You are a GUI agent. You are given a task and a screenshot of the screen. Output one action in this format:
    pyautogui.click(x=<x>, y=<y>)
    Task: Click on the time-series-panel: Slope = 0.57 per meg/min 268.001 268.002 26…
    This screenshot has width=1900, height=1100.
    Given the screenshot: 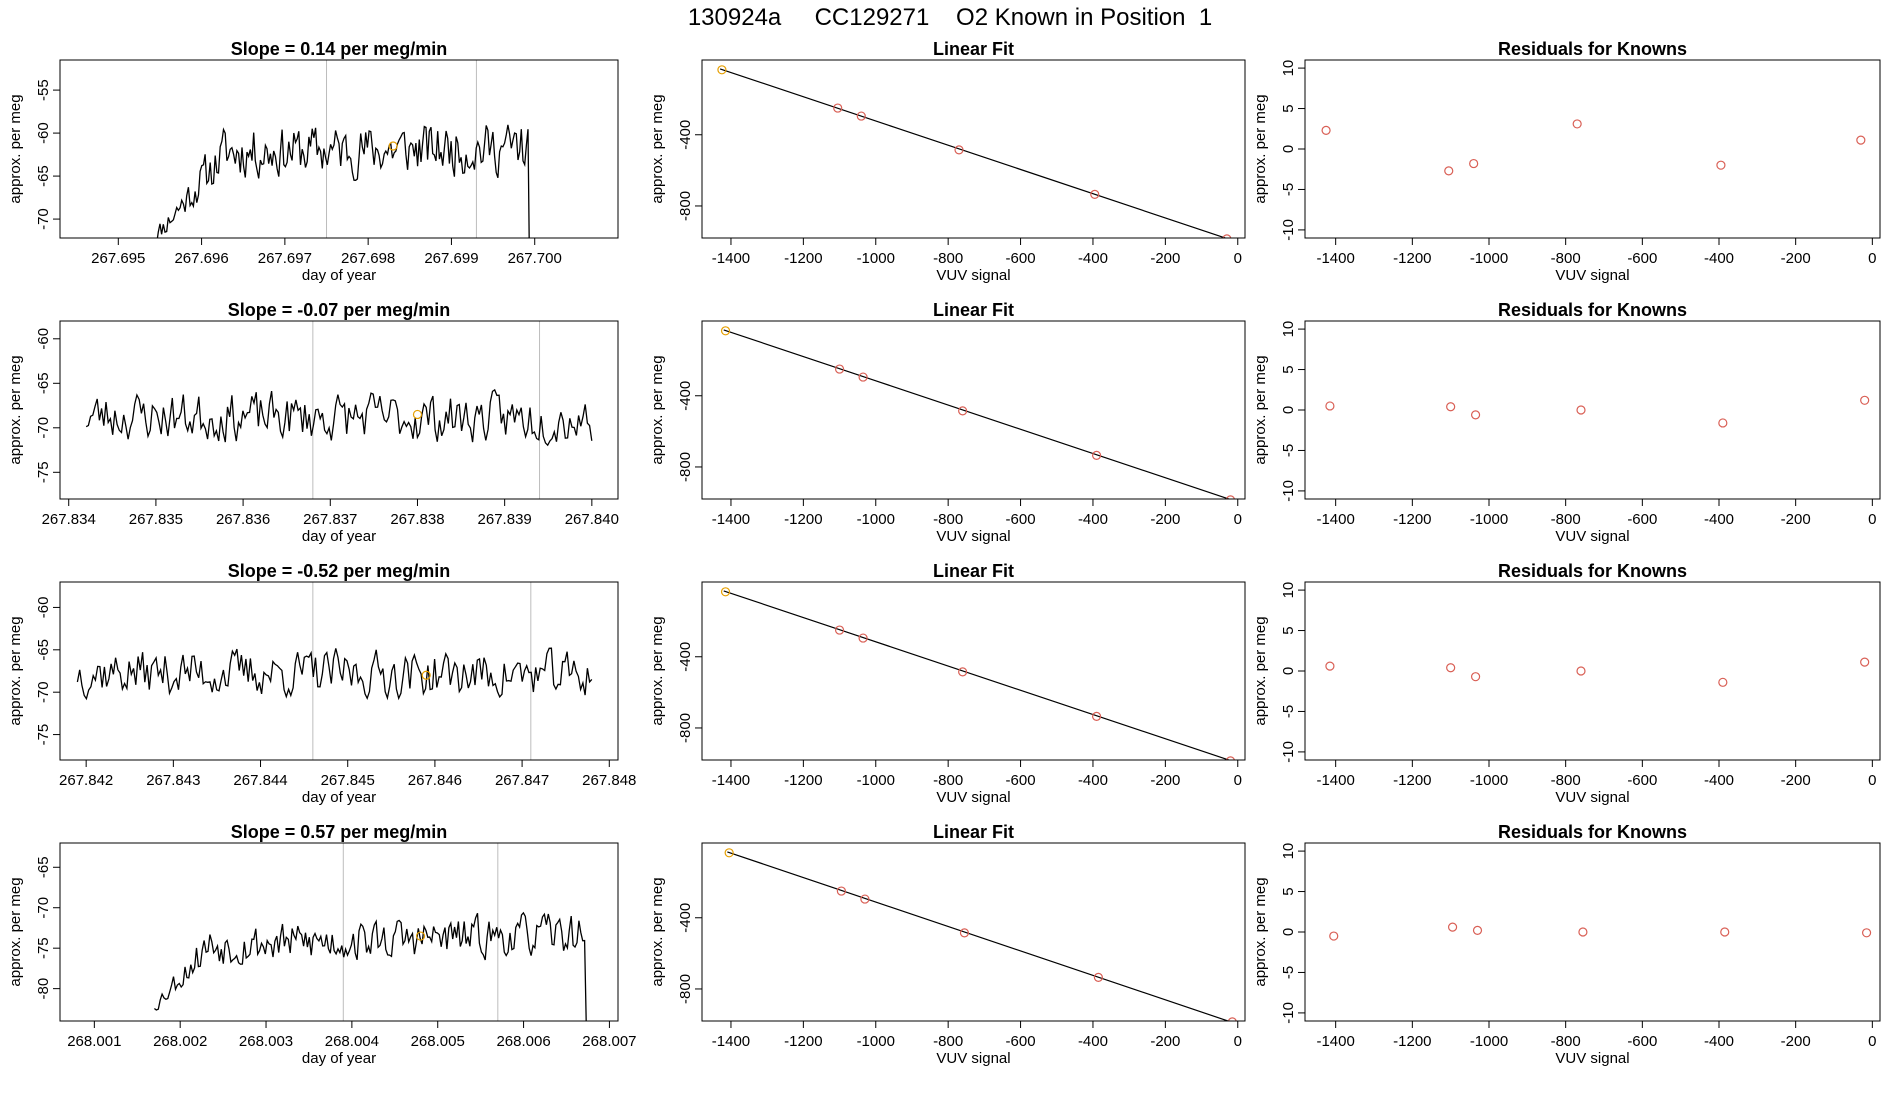 What is the action you would take?
    pyautogui.click(x=322, y=944)
    